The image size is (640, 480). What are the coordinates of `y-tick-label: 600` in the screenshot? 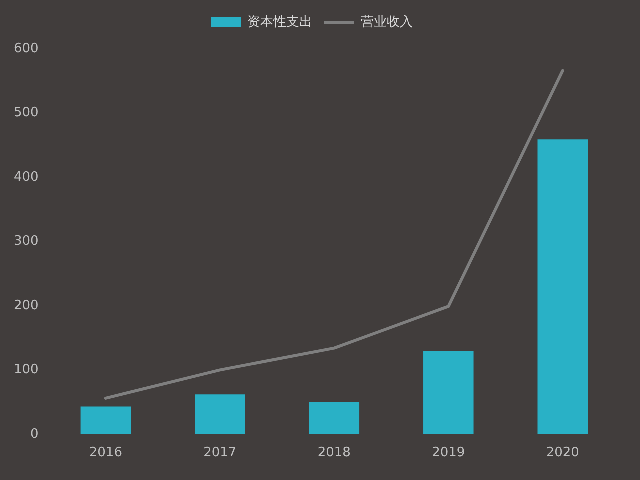 It's located at (26, 48).